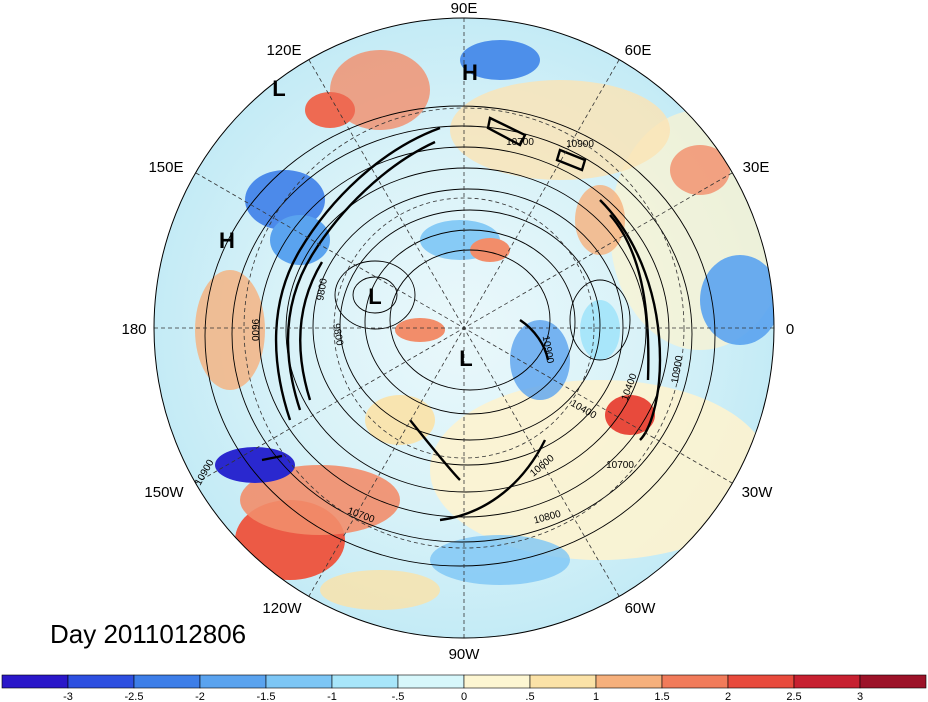 Image resolution: width=928 pixels, height=702 pixels. I want to click on colorbar-tick-label: -.5, so click(398, 696).